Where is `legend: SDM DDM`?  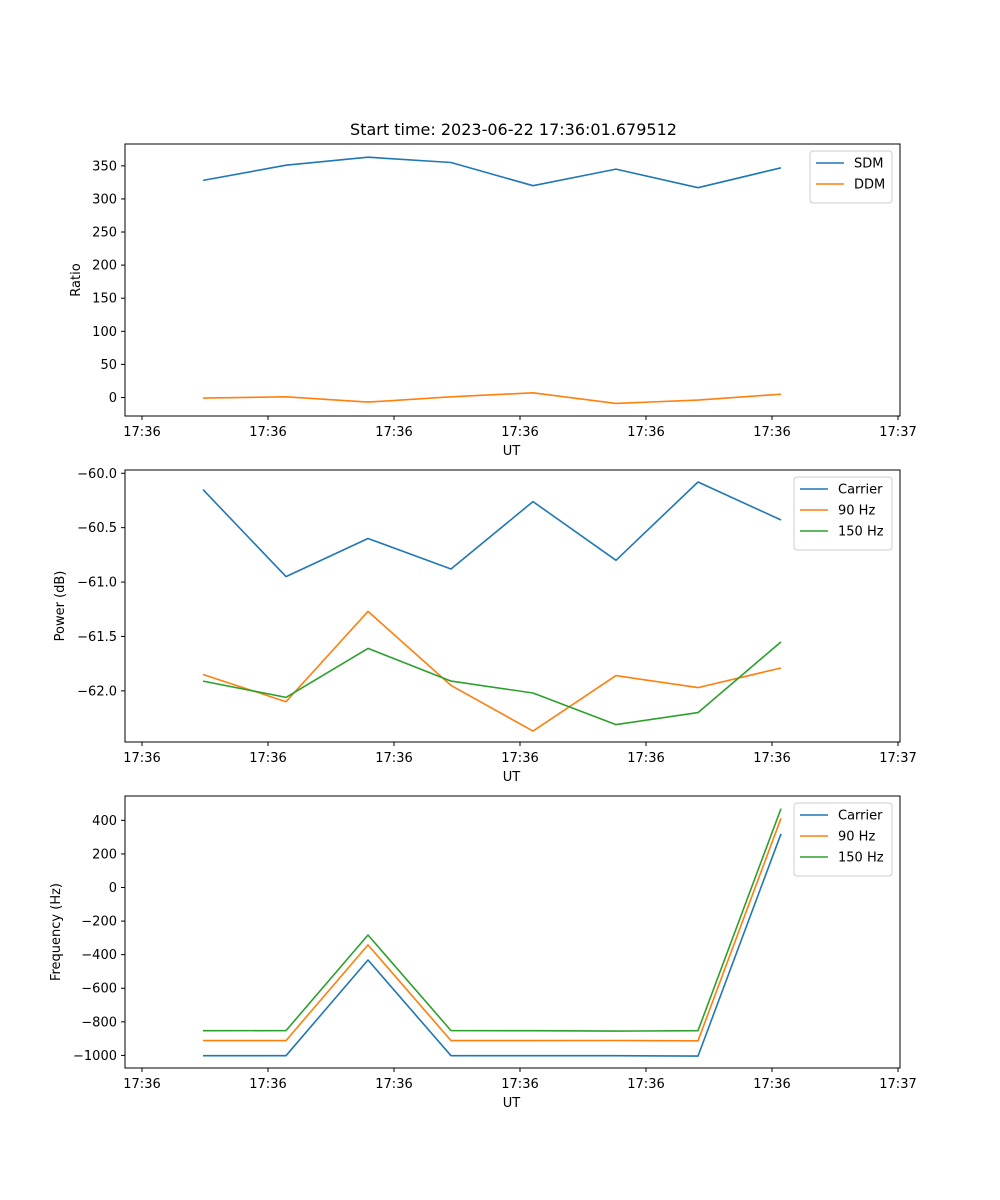
legend: SDM DDM is located at coordinates (851, 177).